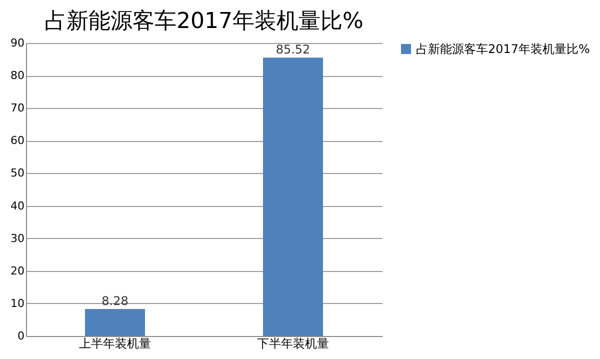 The height and width of the screenshot is (359, 600). Describe the element at coordinates (115, 343) in the screenshot. I see `x-tick-label: 上半年装机量` at that location.